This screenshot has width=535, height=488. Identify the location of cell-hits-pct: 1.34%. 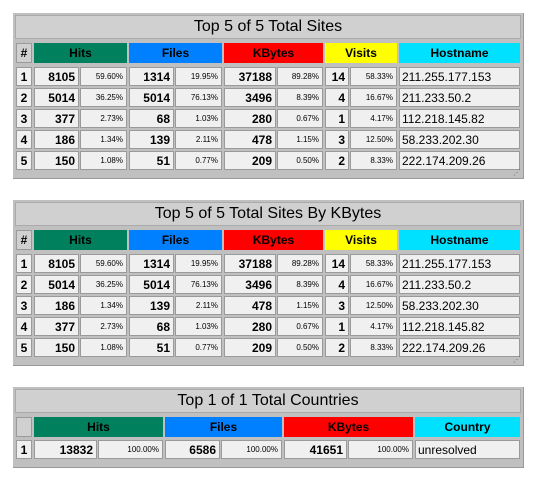
(103, 305).